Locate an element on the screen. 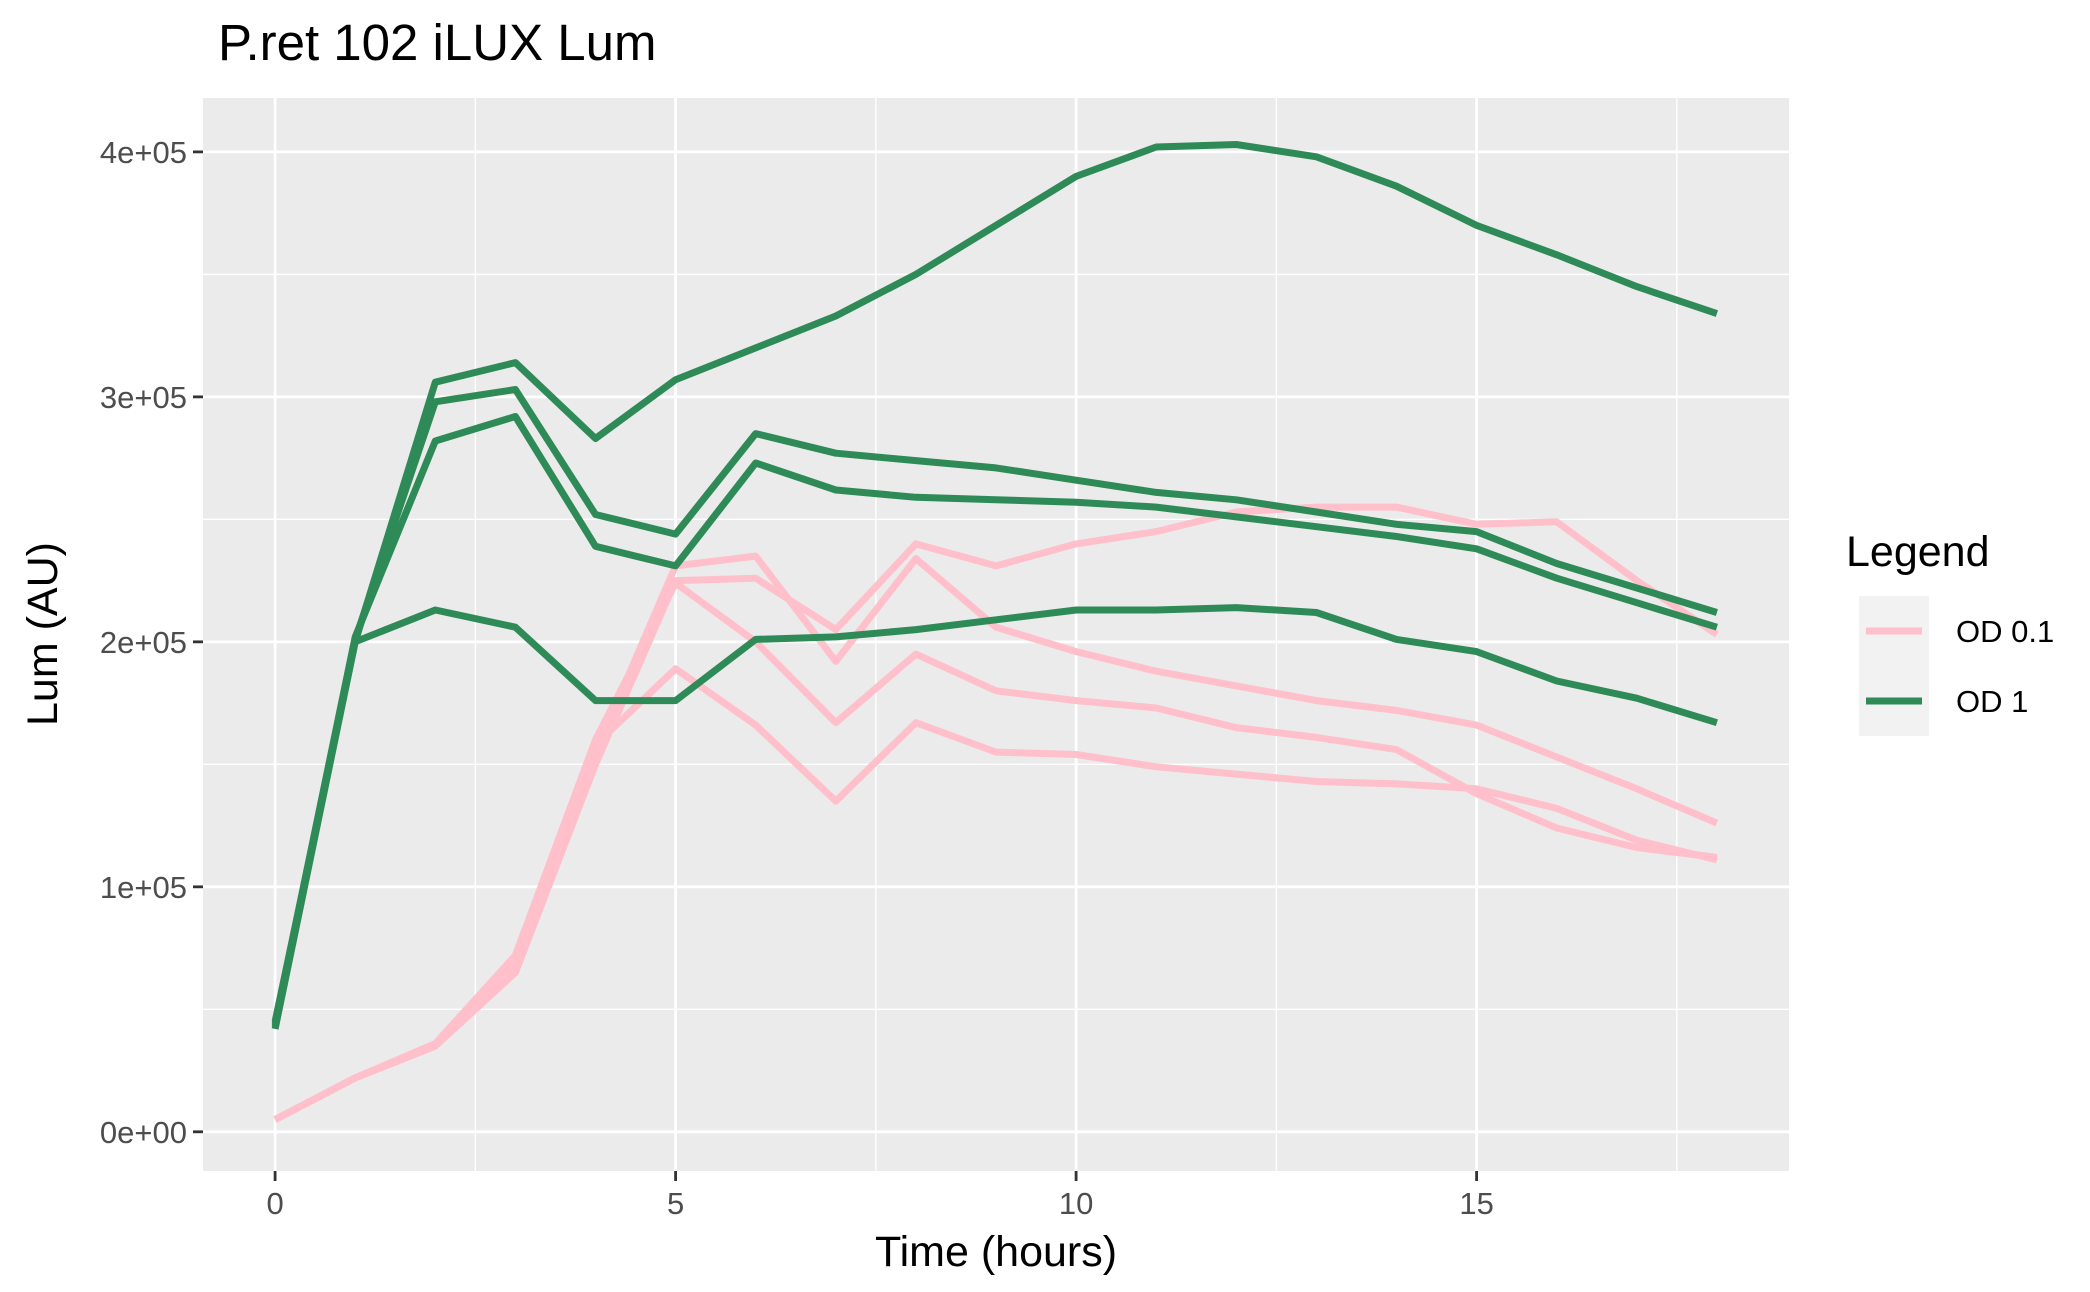  y-tick-label-2: 2e+05 is located at coordinates (143, 642).